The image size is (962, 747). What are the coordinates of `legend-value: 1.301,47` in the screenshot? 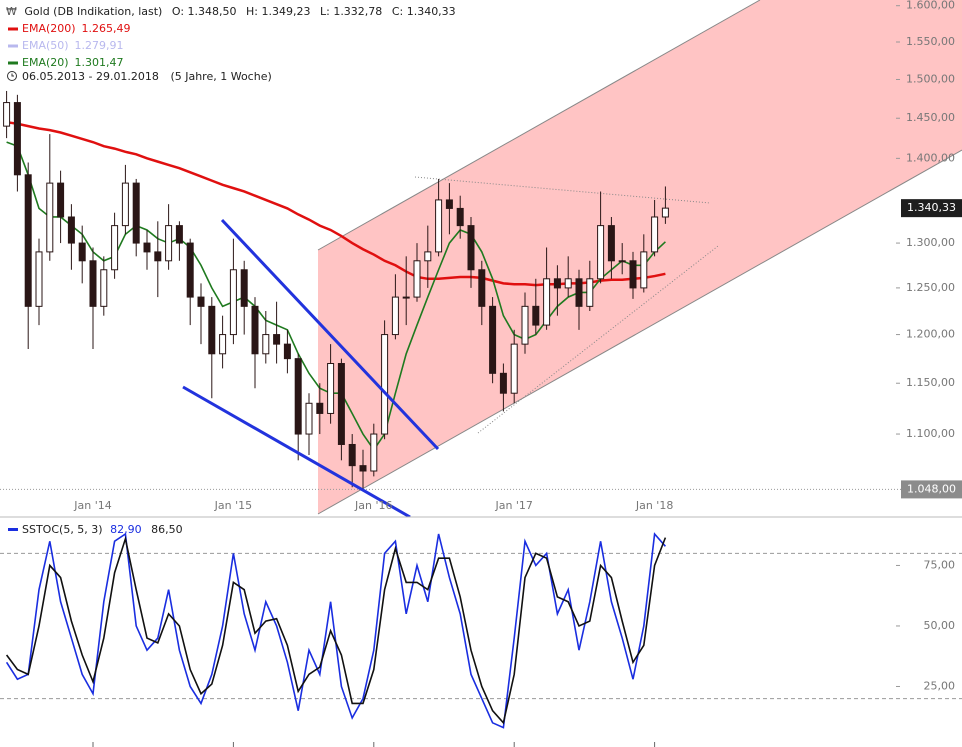 It's located at (99, 62).